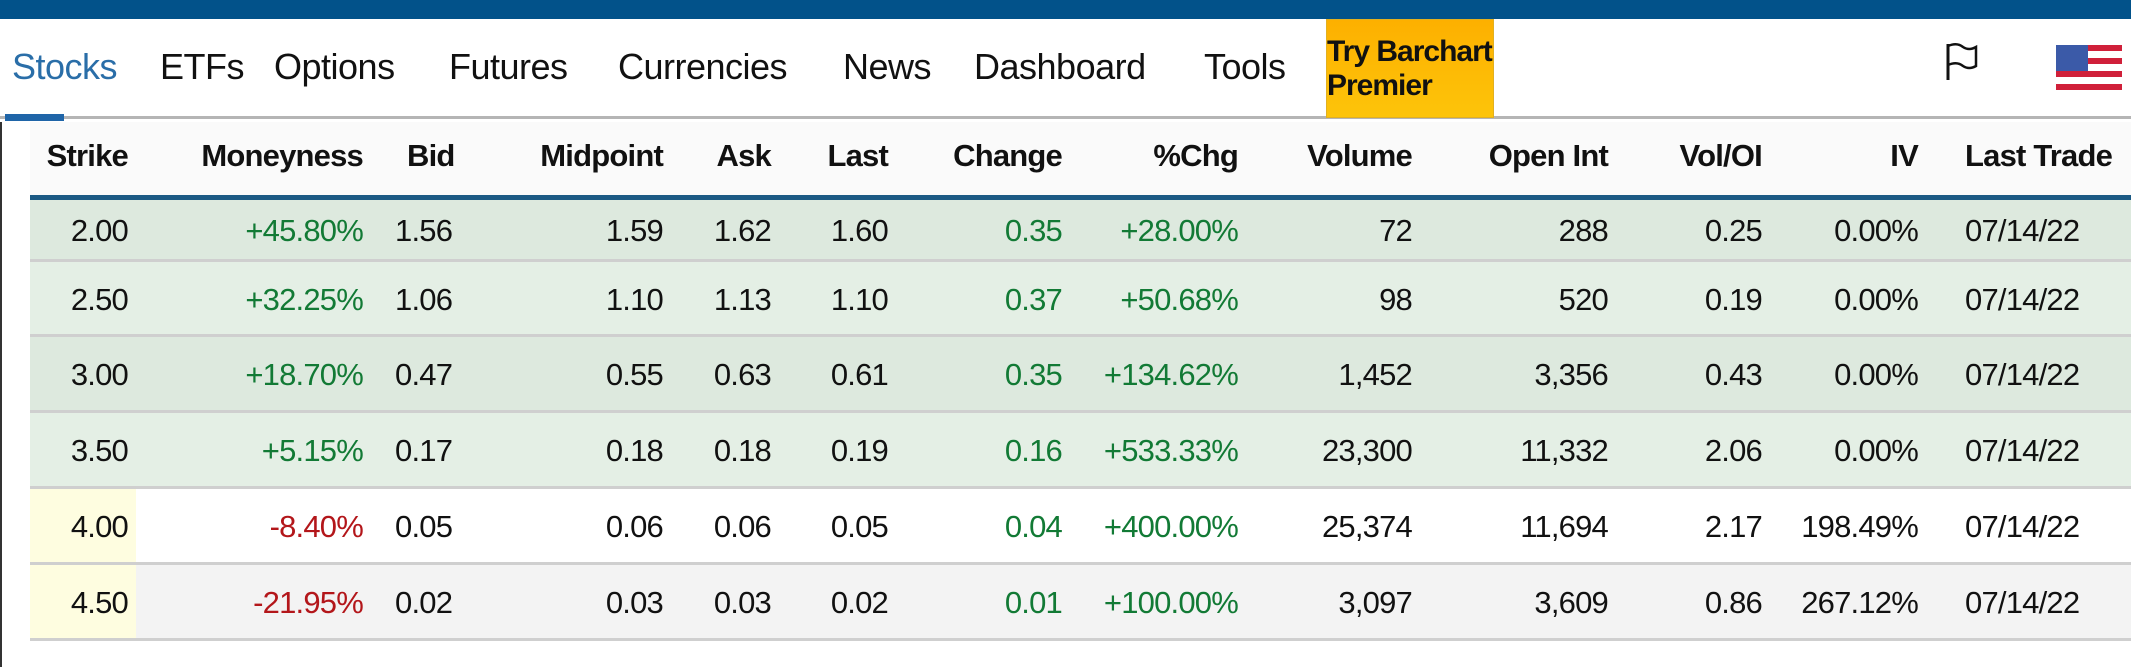 Image resolution: width=2131 pixels, height=667 pixels. I want to click on cell-last: 1.60, so click(859, 230).